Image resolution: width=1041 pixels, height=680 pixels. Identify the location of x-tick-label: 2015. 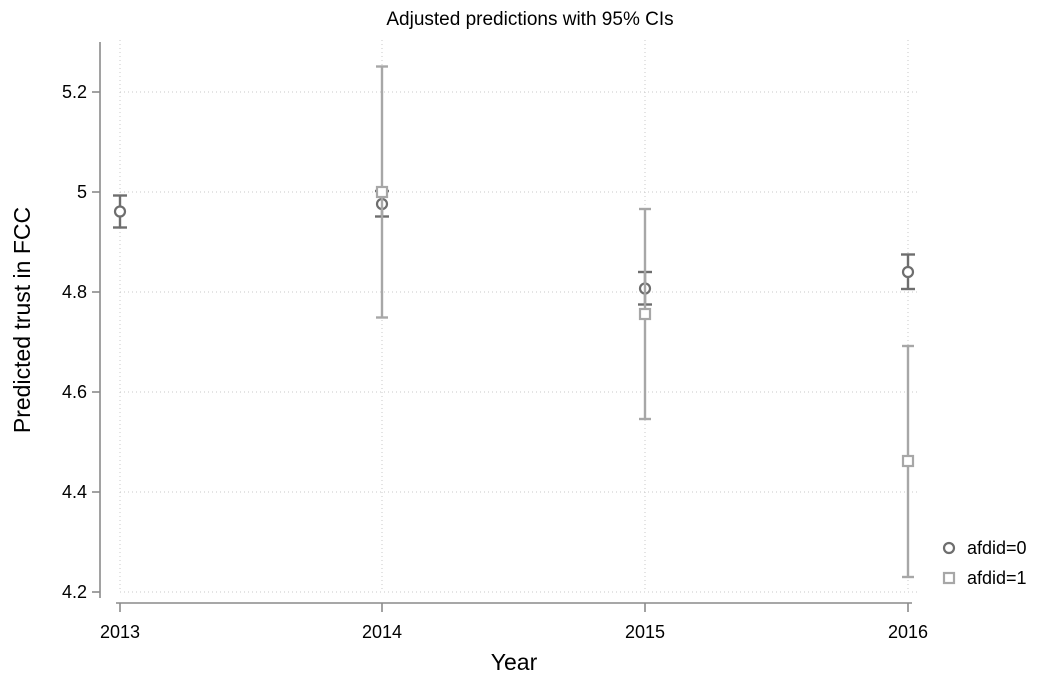
(645, 632).